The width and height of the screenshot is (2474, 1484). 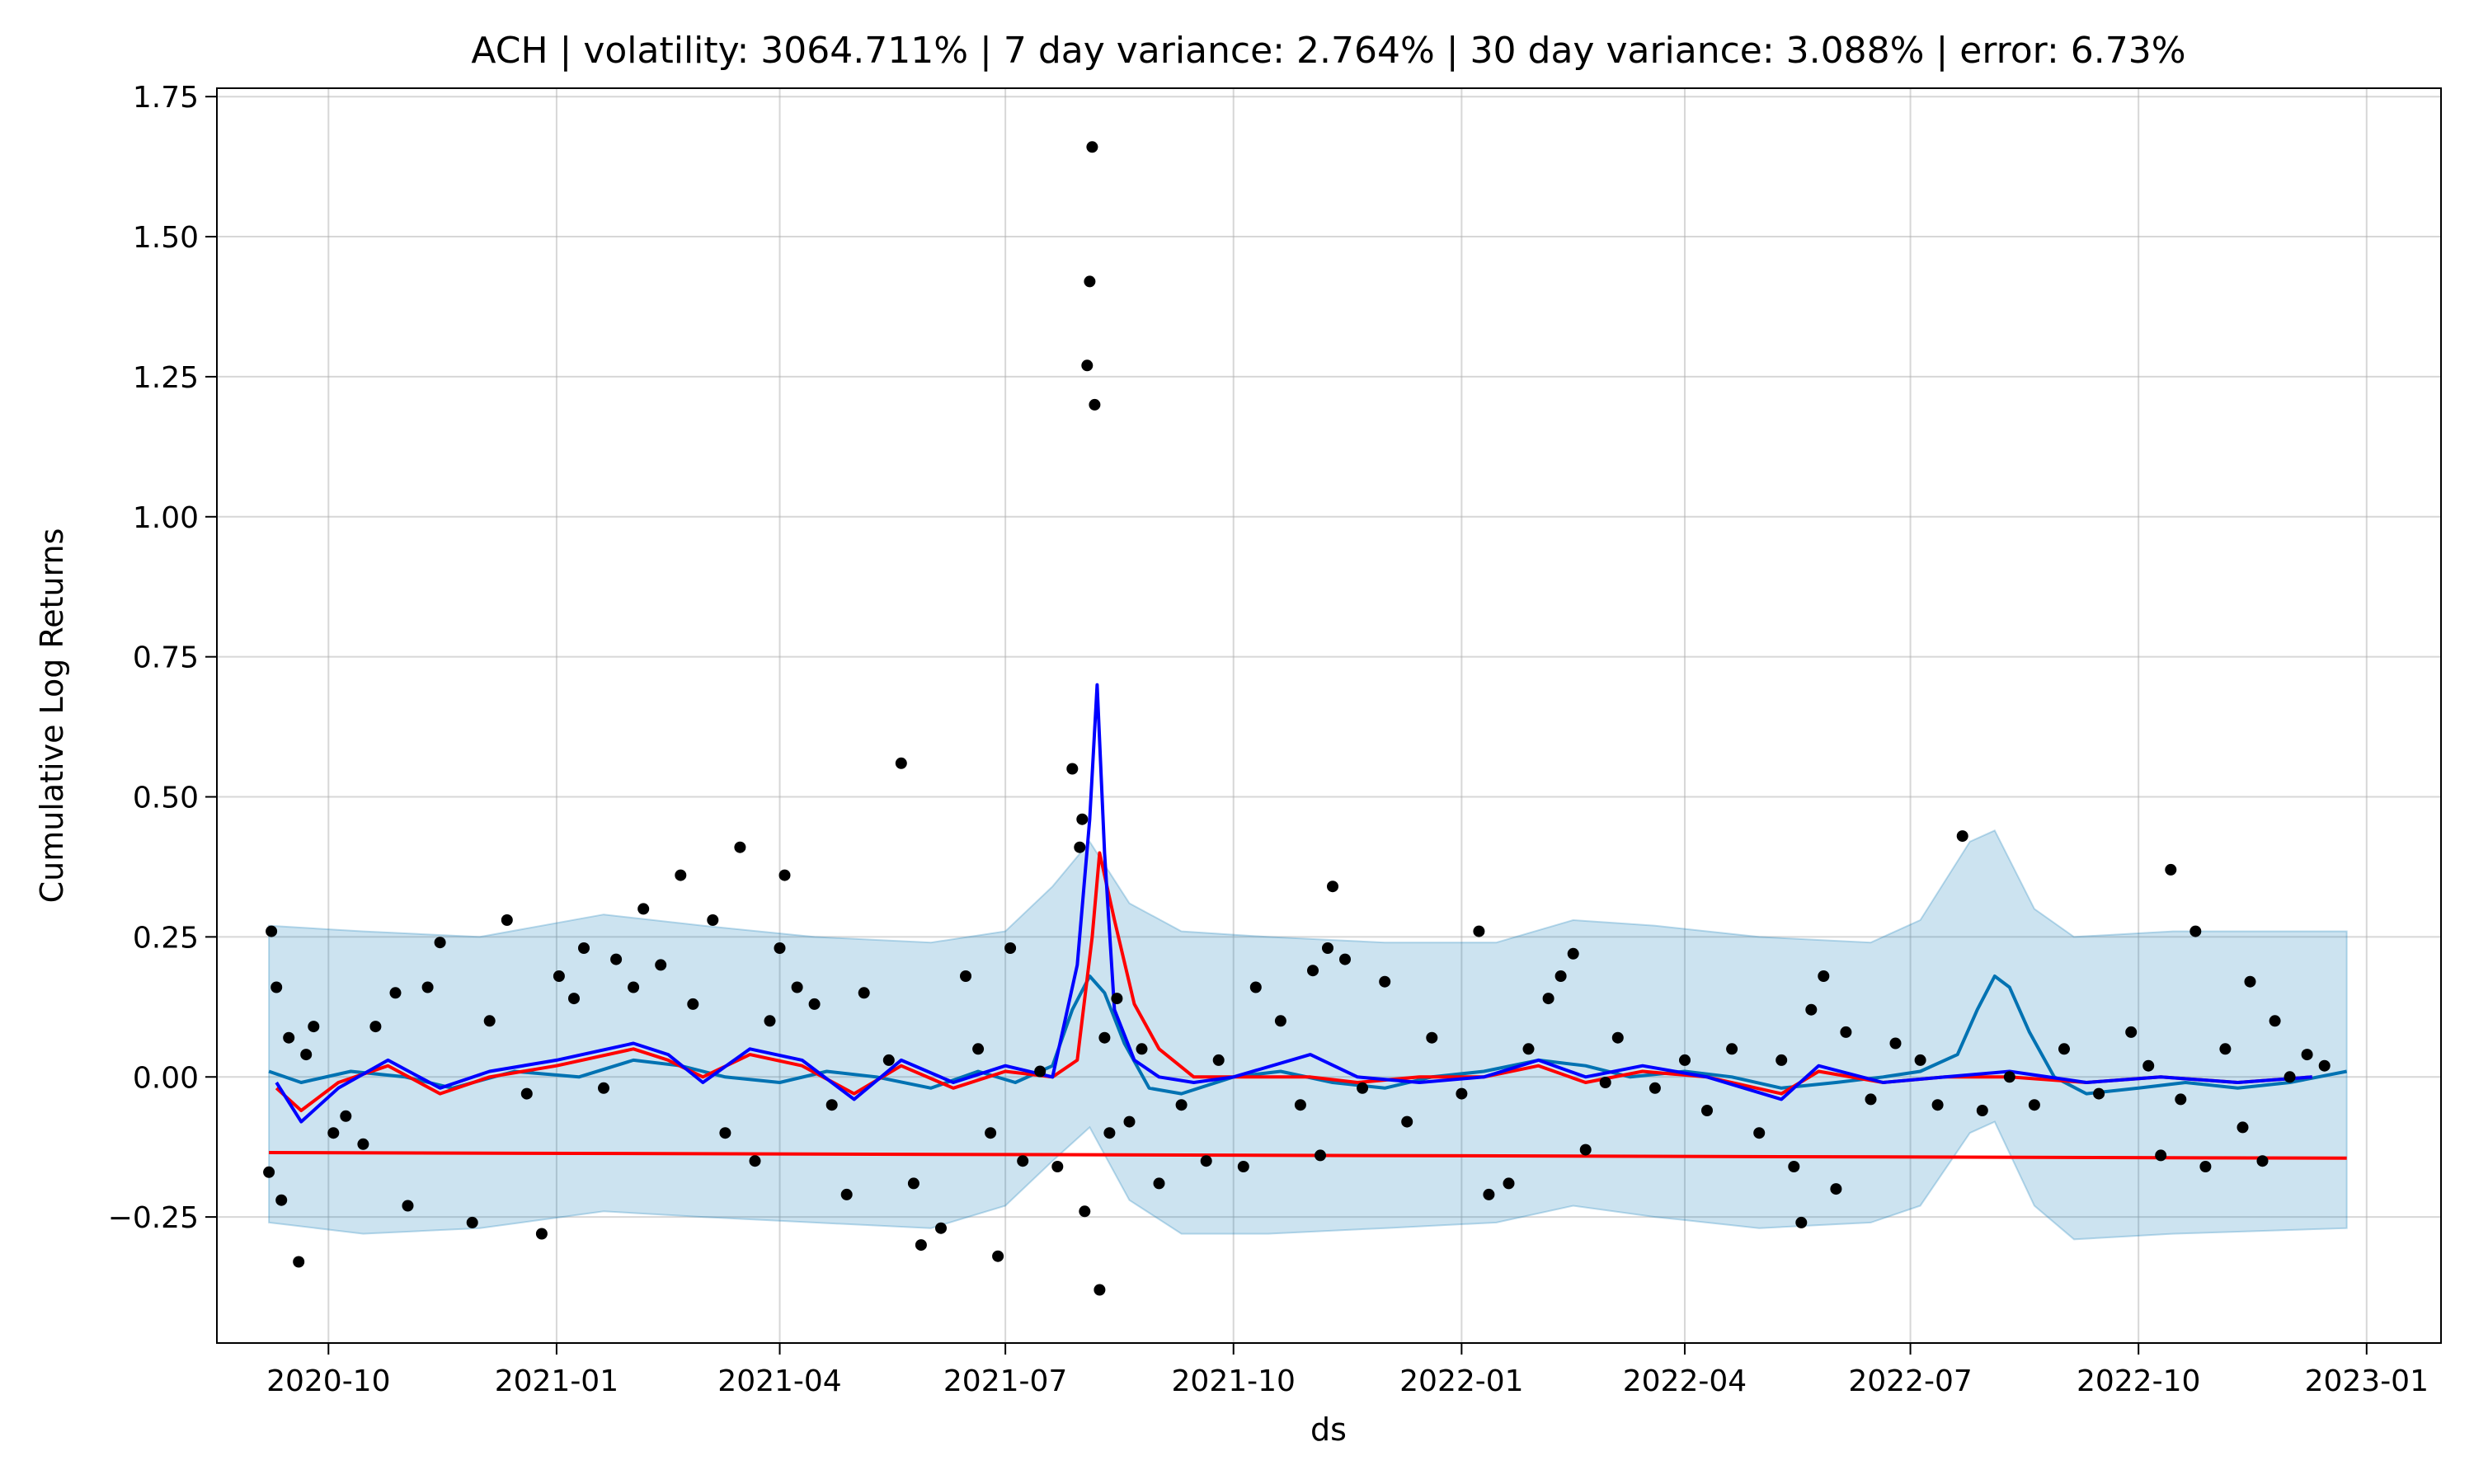 What do you see at coordinates (779, 1381) in the screenshot?
I see `x-tick-label: 2021-04` at bounding box center [779, 1381].